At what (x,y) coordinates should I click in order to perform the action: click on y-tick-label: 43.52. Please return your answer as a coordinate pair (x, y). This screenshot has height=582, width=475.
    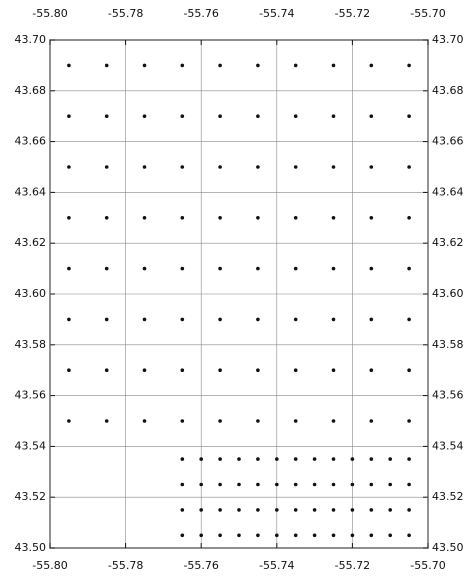
    Looking at the image, I should click on (31, 496).